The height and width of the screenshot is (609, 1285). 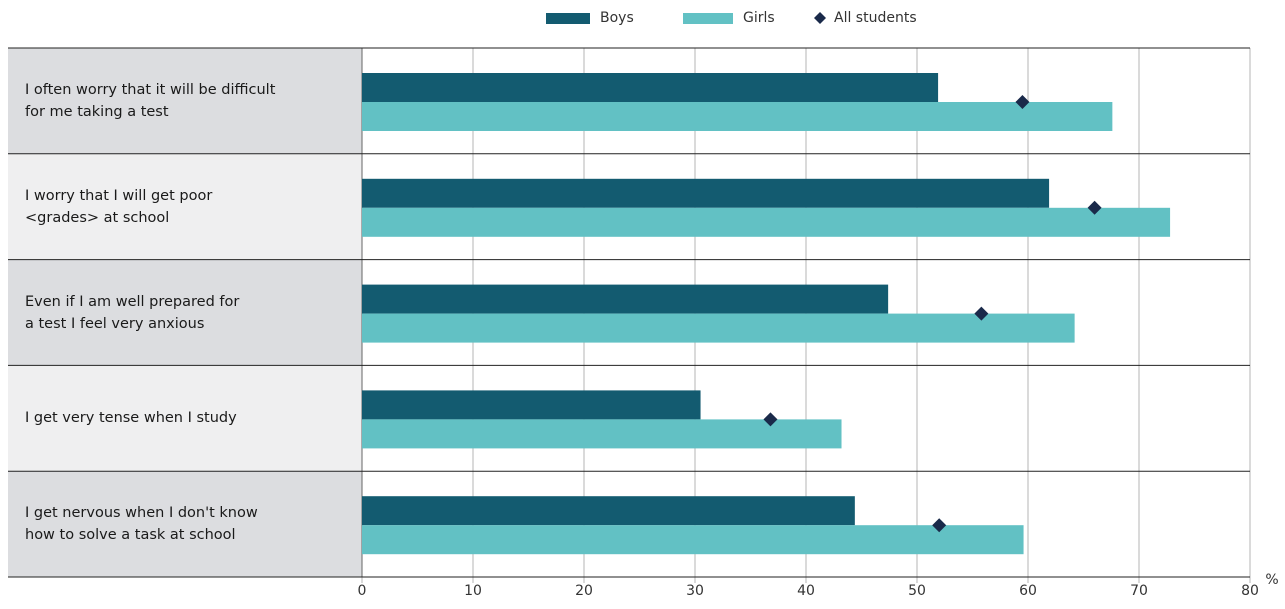 I want to click on x-tick-label: 50, so click(x=917, y=591).